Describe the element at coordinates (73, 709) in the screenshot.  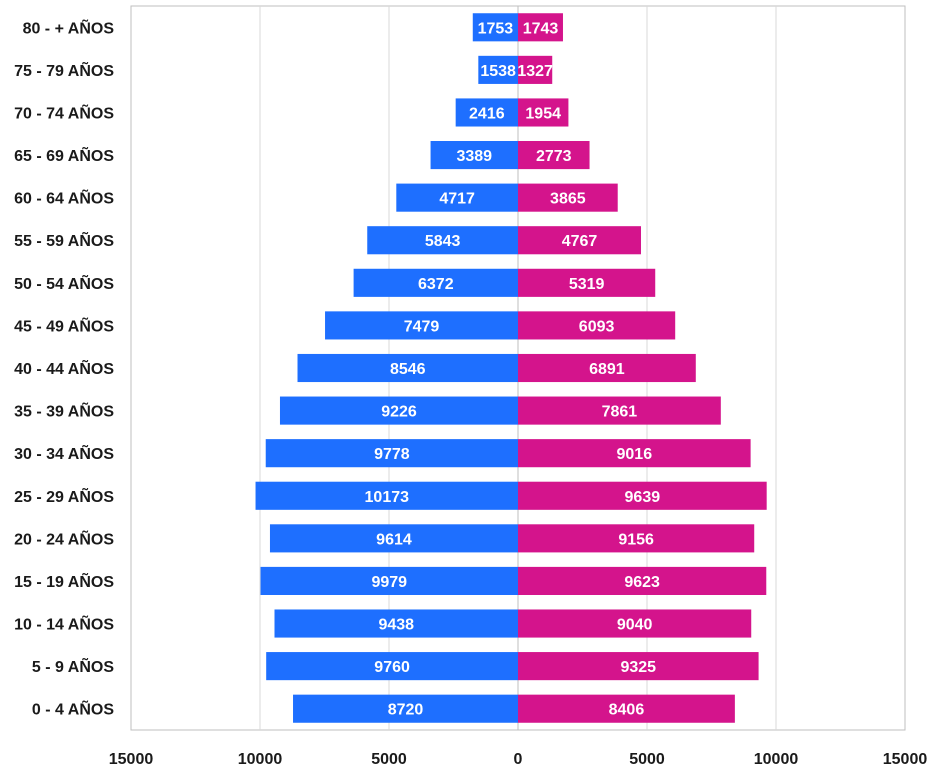
I see `category-label-16: 0 - 4 AÑOS` at that location.